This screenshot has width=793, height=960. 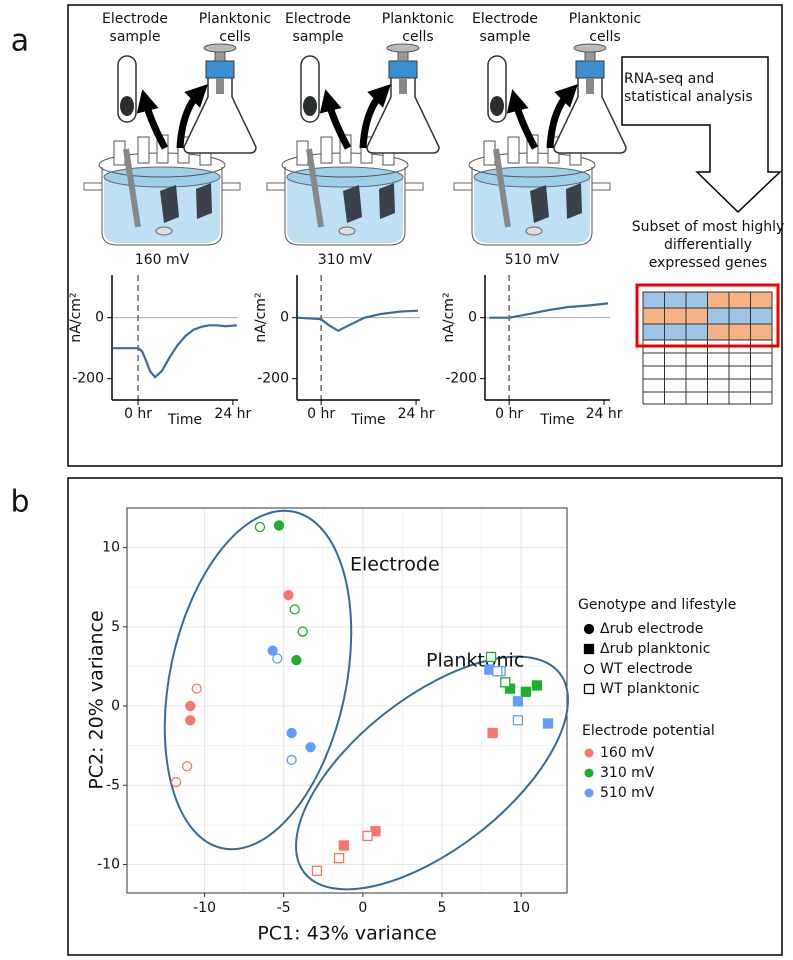 I want to click on annotation: Planktonic, so click(x=475, y=661).